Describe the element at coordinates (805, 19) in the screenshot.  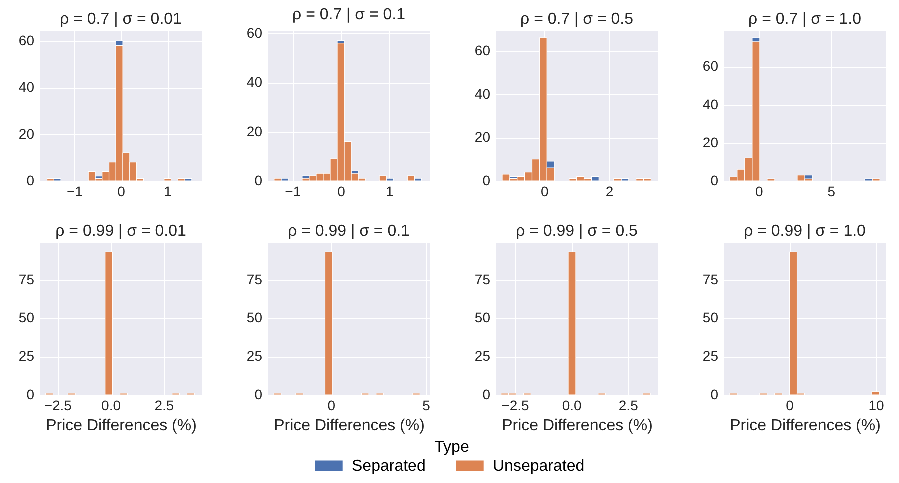
I see `chart-title: ρ = 0.7 | σ = 1.0` at that location.